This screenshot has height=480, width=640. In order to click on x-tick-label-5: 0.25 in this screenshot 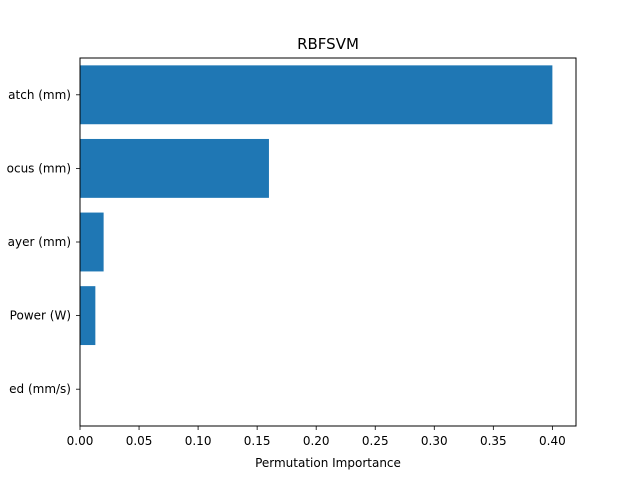, I will do `click(375, 441)`.